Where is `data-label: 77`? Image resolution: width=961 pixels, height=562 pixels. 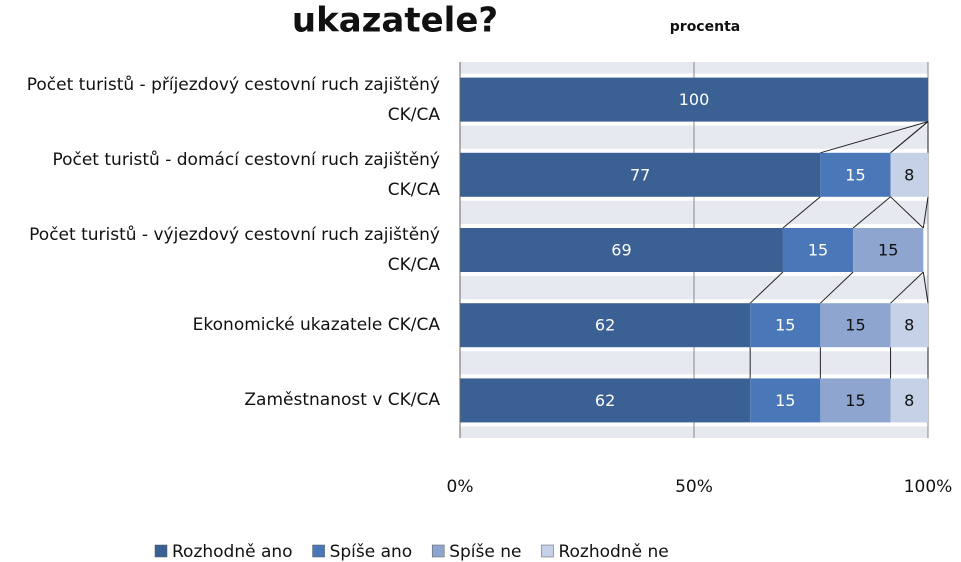
data-label: 77 is located at coordinates (640, 174).